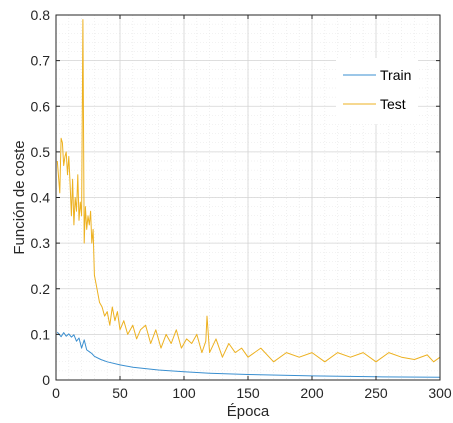 The image size is (453, 423). I want to click on legend-label-test: Test, so click(393, 104).